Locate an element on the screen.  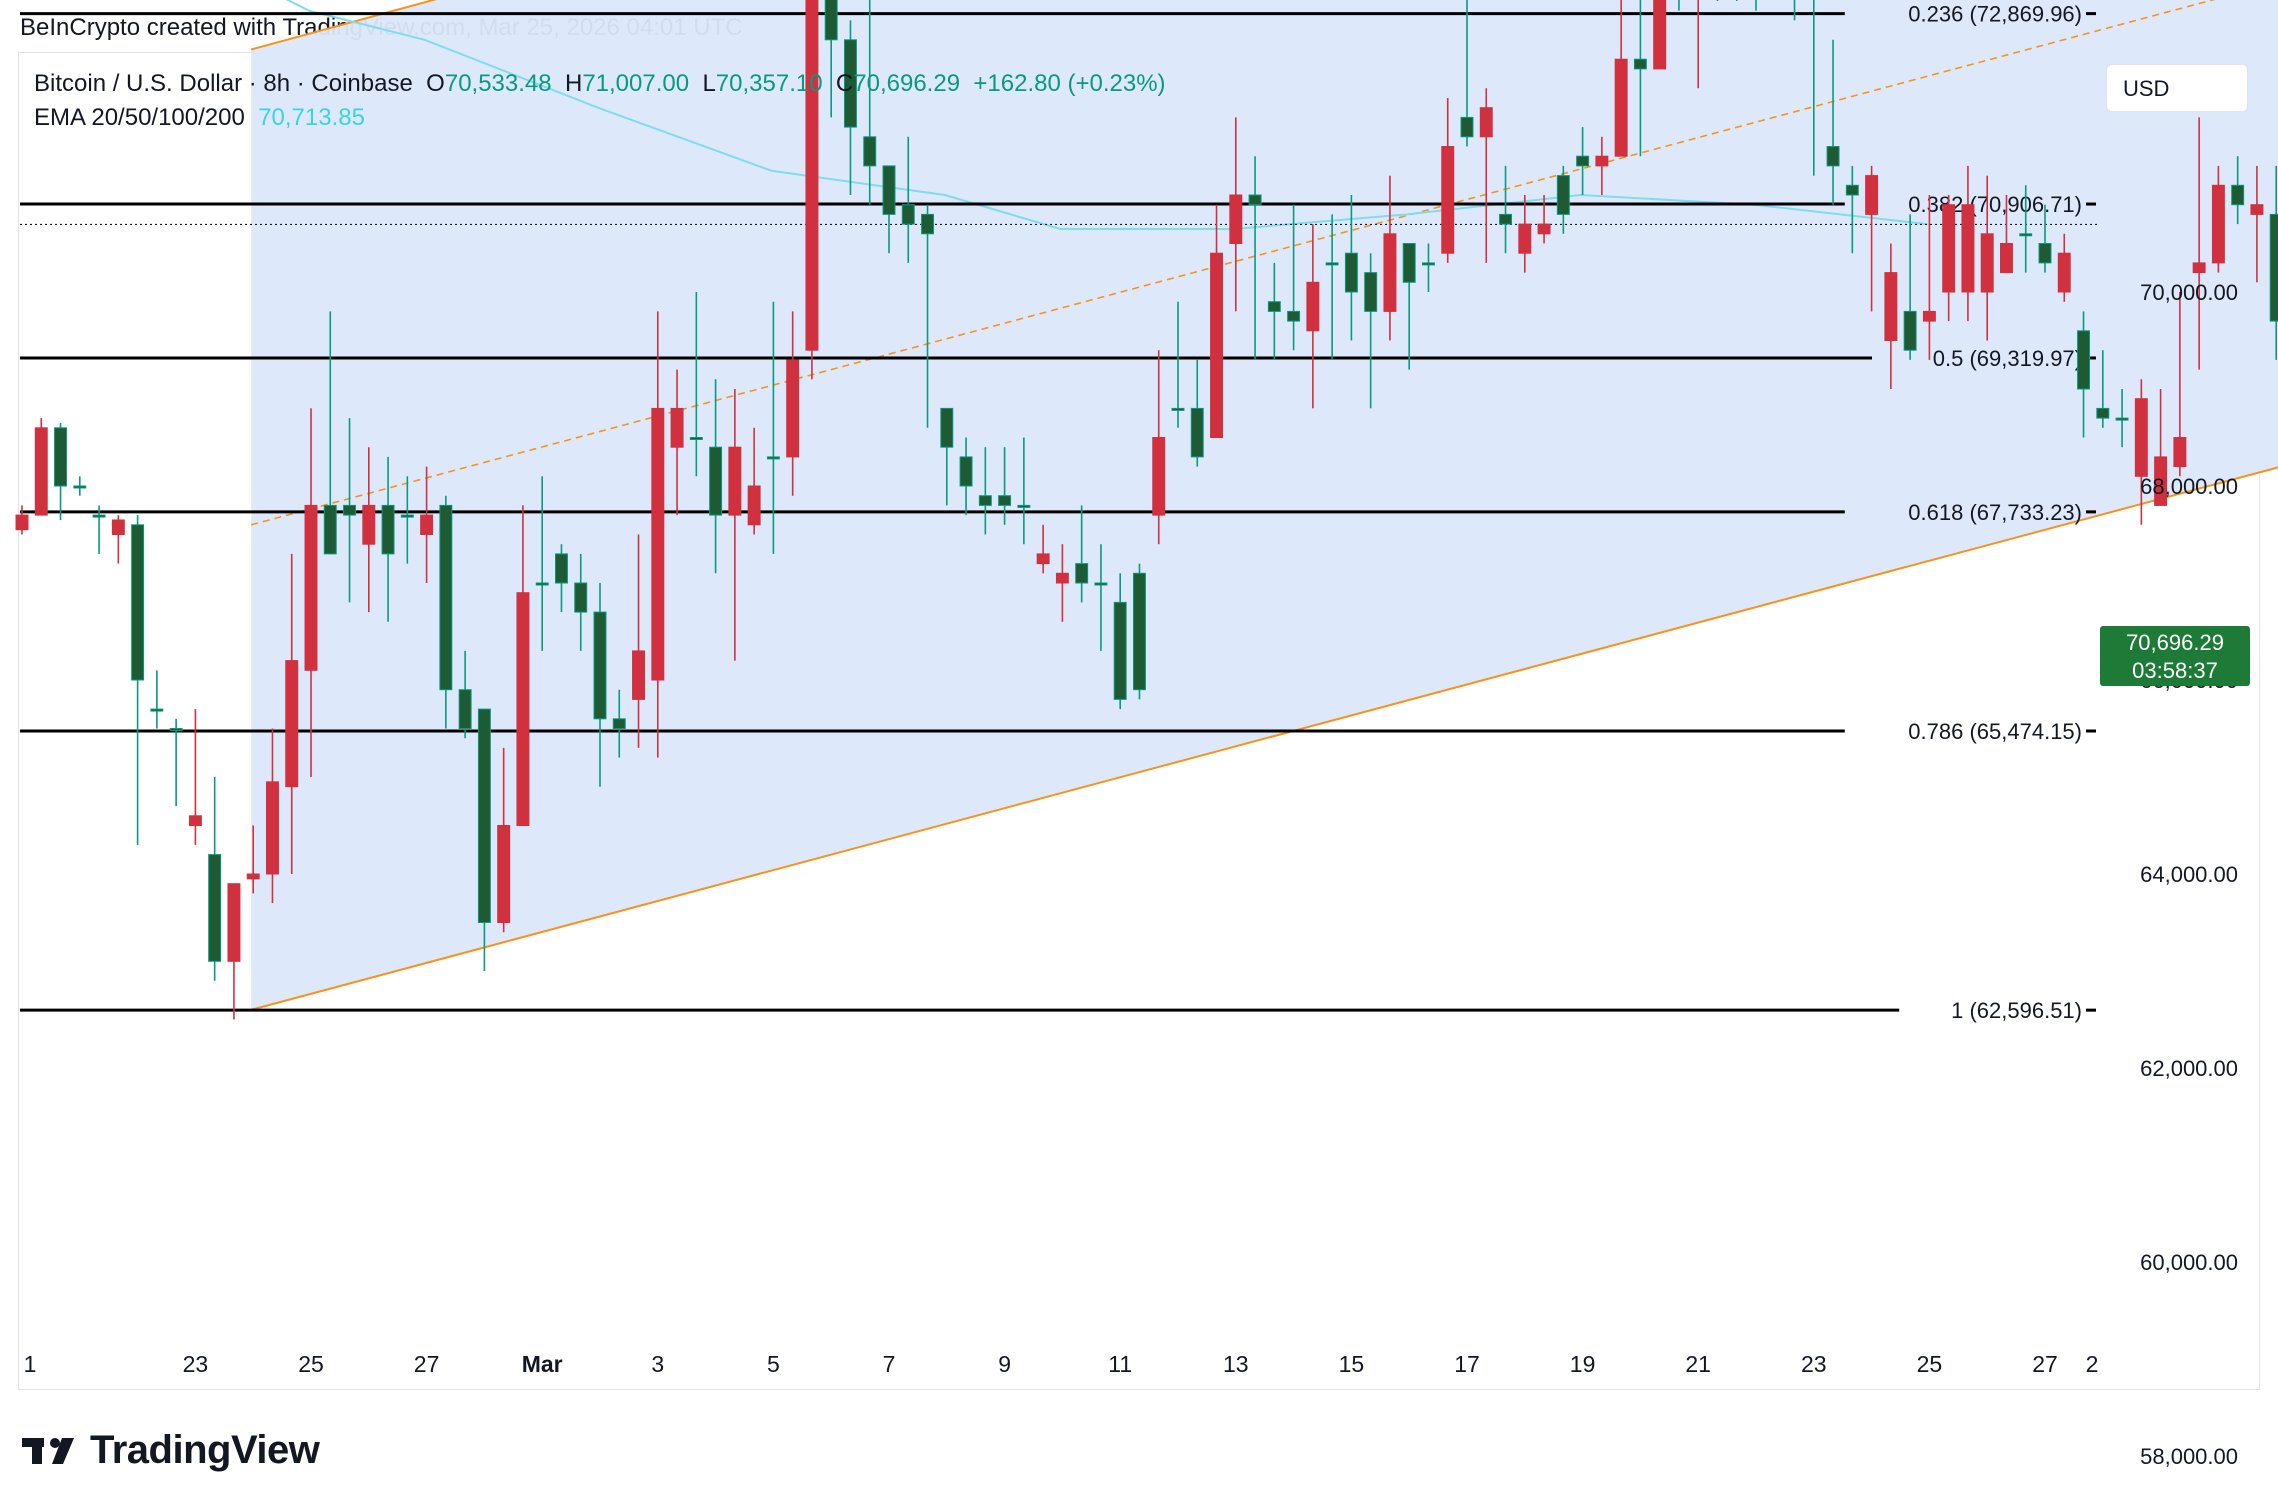
close-value: 70,696.29 is located at coordinates (907, 83).